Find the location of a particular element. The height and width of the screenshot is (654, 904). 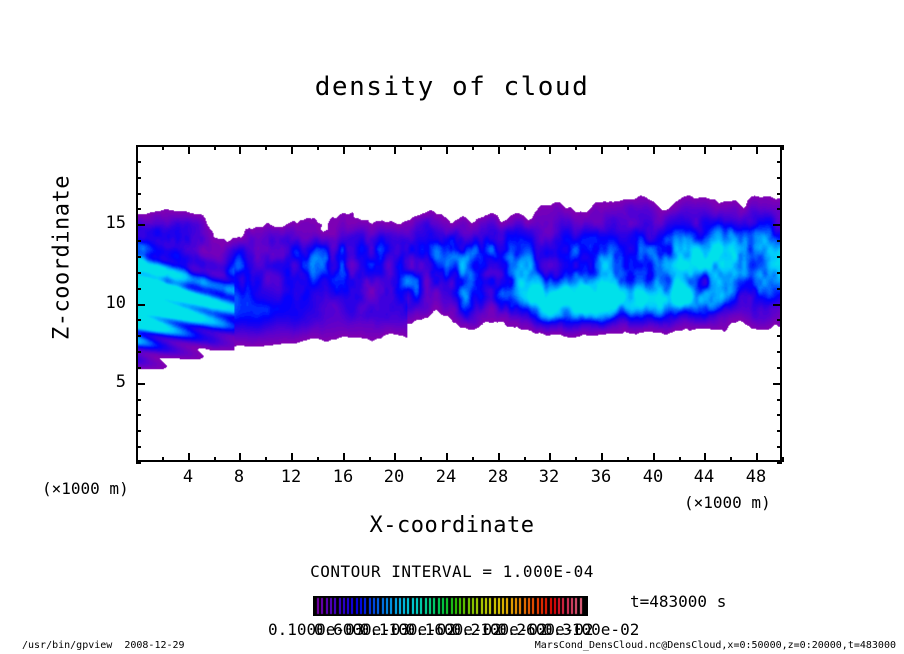

x-tick-label-32: 32 is located at coordinates (549, 477).